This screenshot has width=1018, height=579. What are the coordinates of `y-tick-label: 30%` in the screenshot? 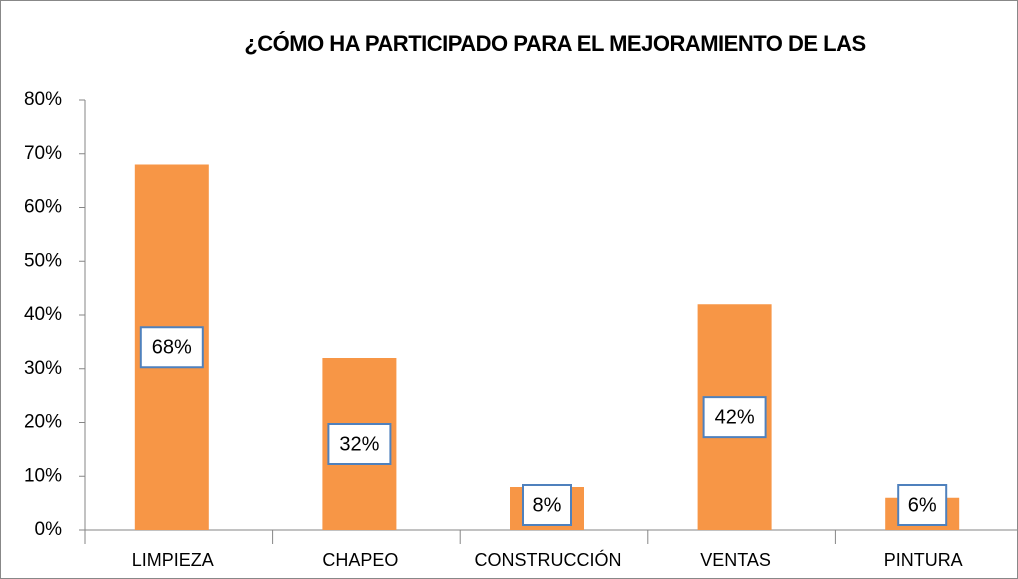 It's located at (43, 368).